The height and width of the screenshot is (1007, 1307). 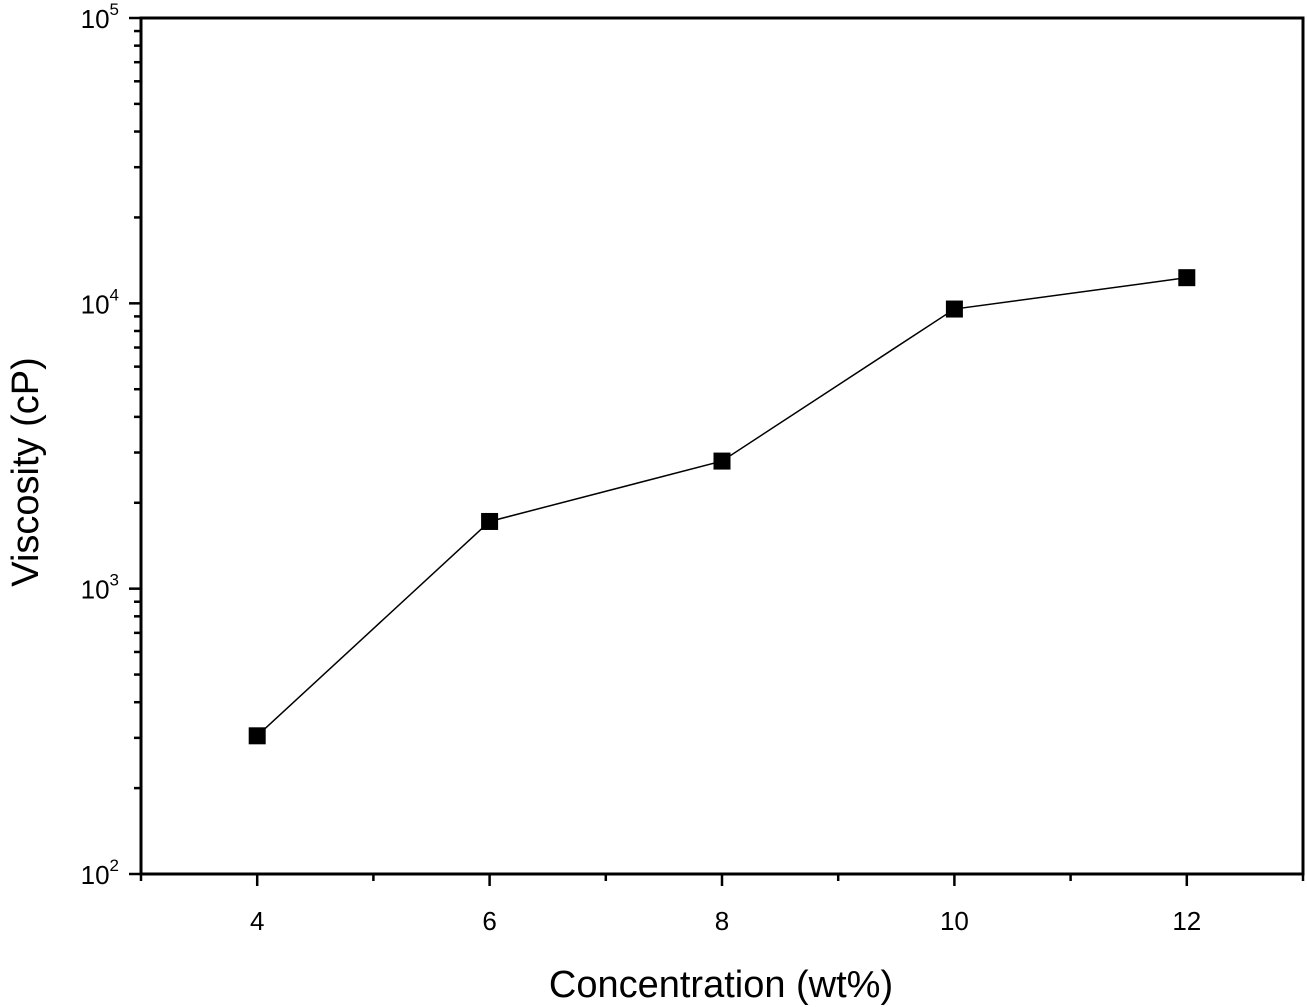 I want to click on y-tick-label: 10⁵, so click(x=100, y=17).